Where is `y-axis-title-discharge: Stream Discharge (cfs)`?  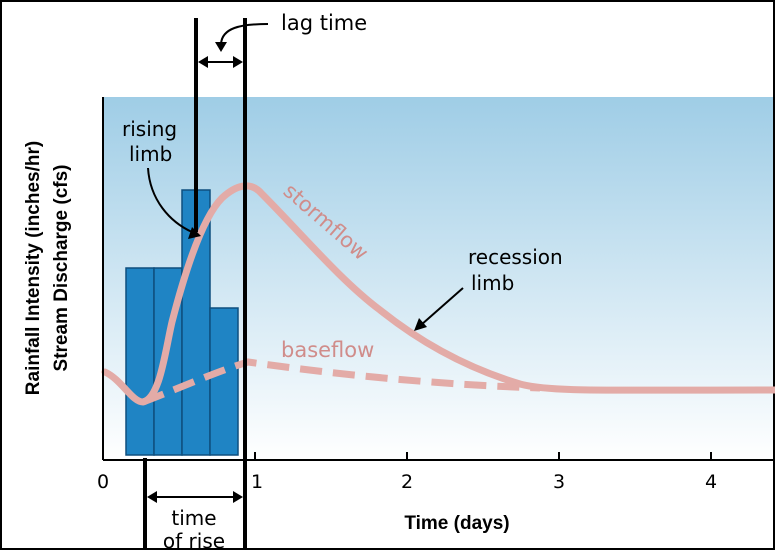
y-axis-title-discharge: Stream Discharge (cfs) is located at coordinates (61, 268).